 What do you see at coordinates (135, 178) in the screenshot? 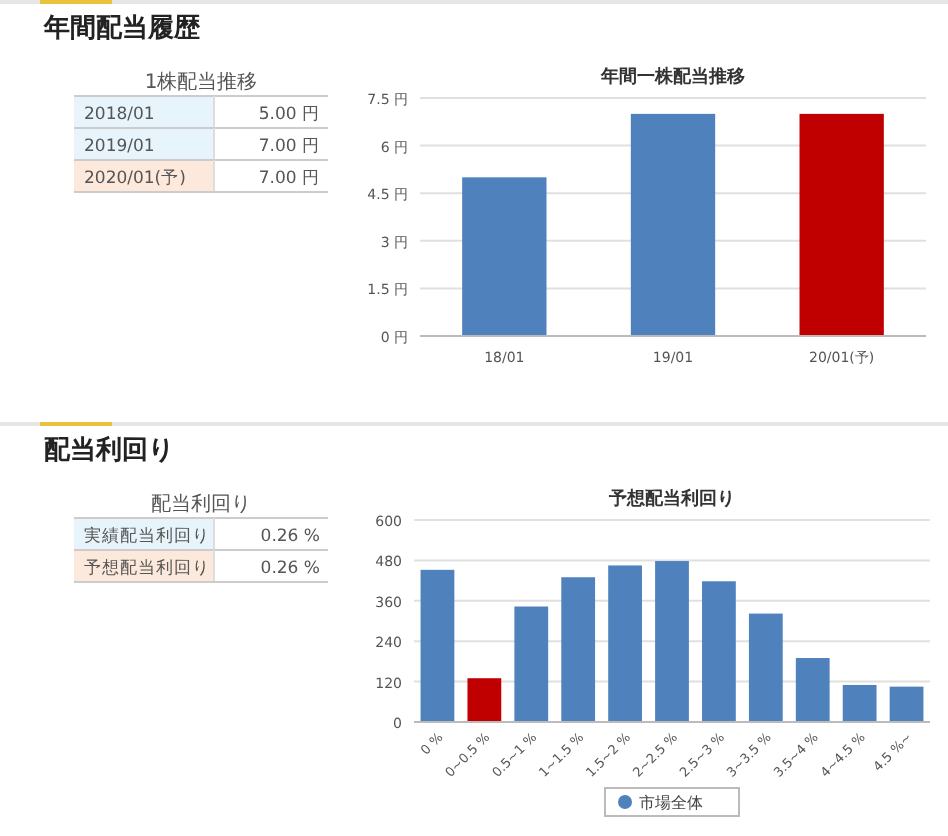
I see `text: 2020/01(予)` at bounding box center [135, 178].